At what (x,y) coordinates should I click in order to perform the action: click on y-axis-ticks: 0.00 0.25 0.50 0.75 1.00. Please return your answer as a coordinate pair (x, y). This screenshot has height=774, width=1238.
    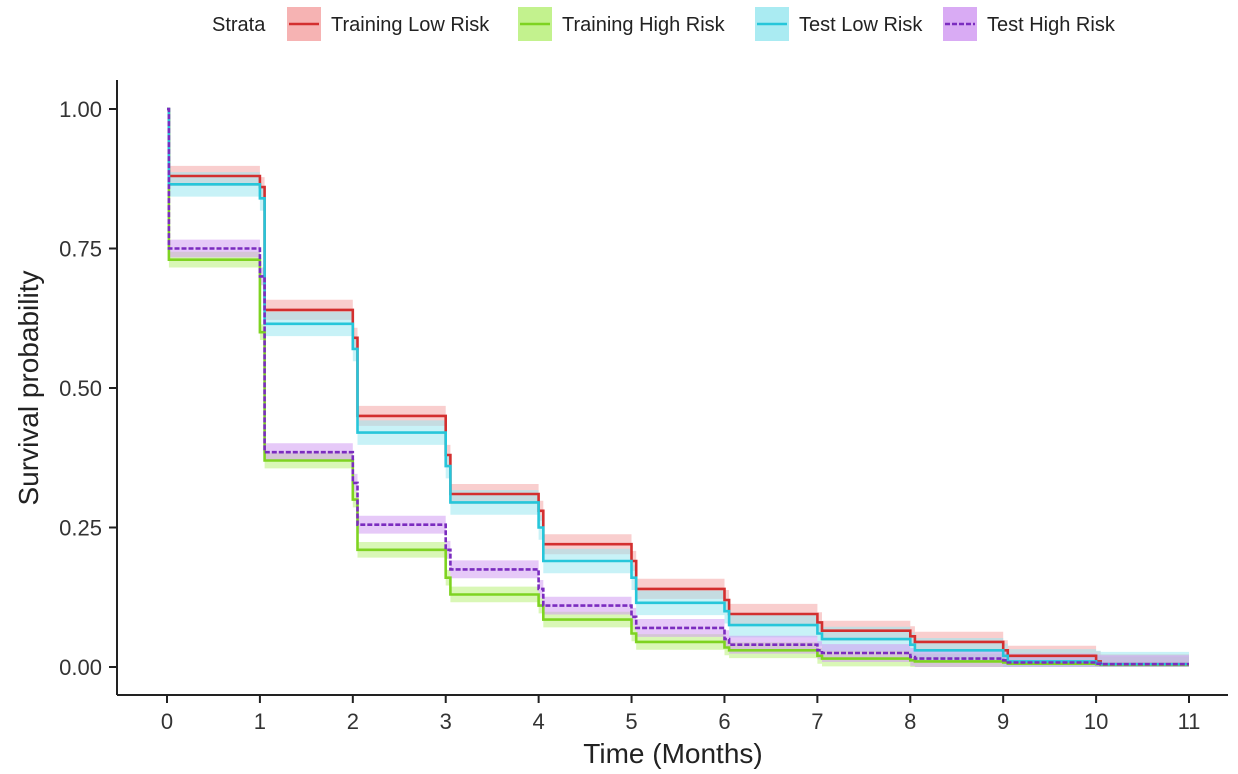
    Looking at the image, I should click on (88, 388).